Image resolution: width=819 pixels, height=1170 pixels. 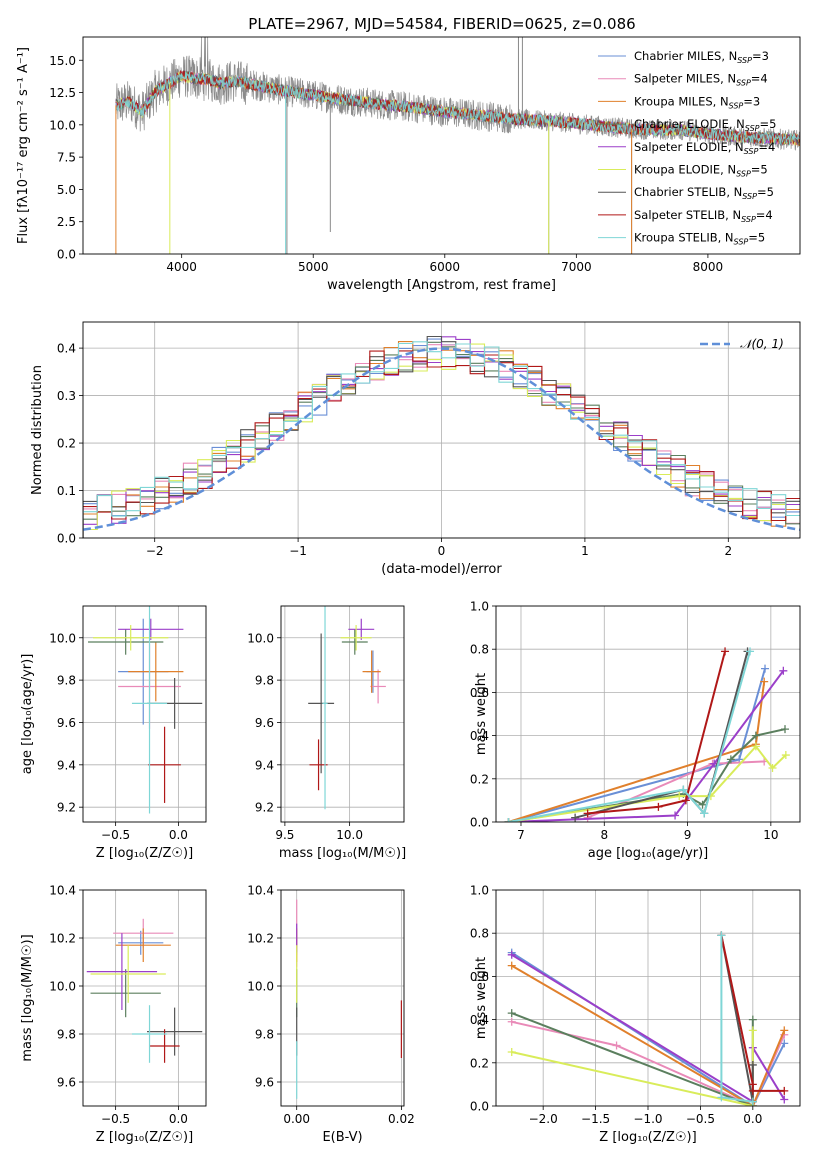 I want to click on y-tick-label: 0.6, so click(x=479, y=977).